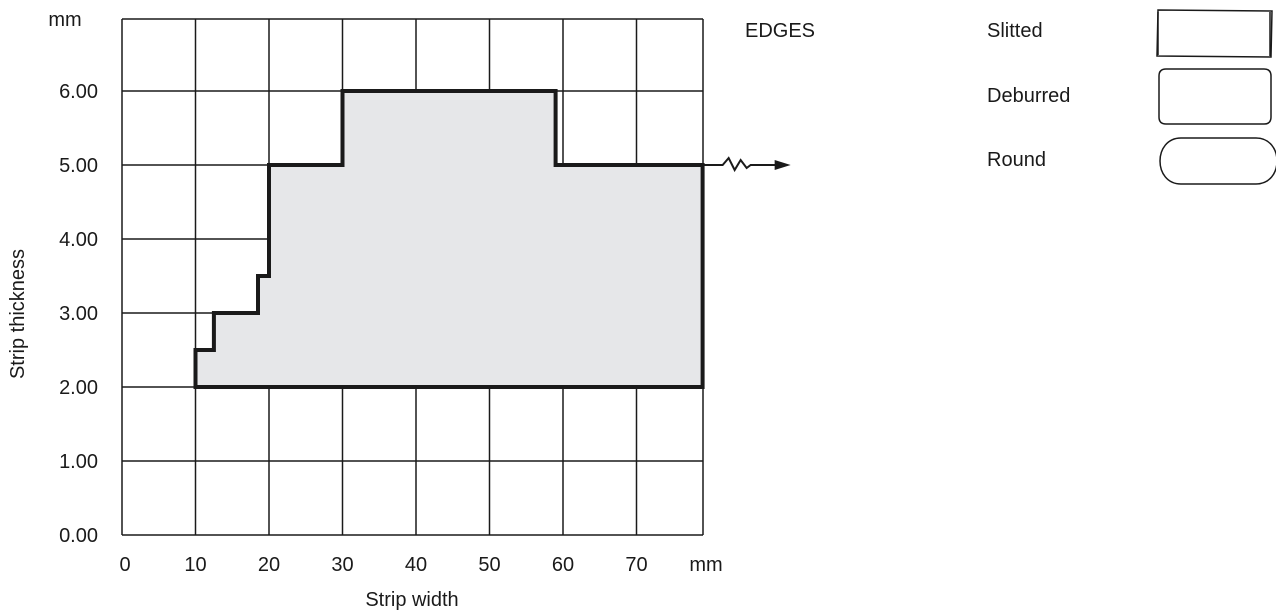 The image size is (1276, 615). Describe the element at coordinates (1029, 96) in the screenshot. I see `legend-label-deburred: Deburred` at that location.